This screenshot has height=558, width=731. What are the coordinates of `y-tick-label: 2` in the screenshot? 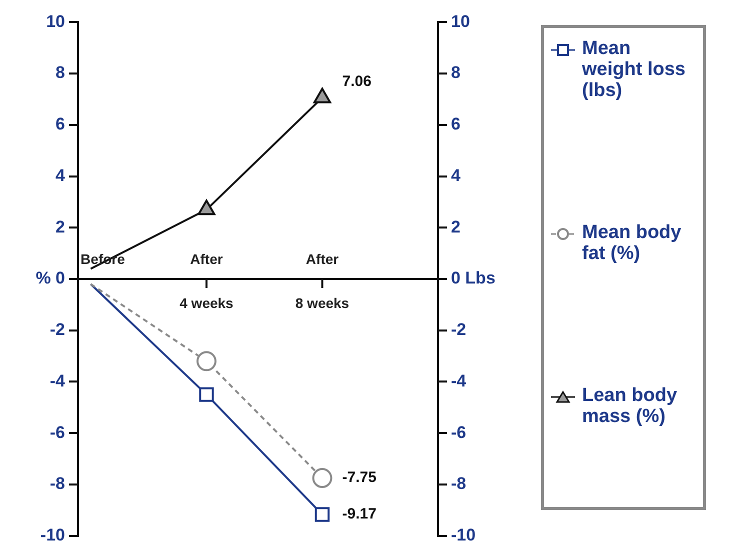 It's located at (60, 226).